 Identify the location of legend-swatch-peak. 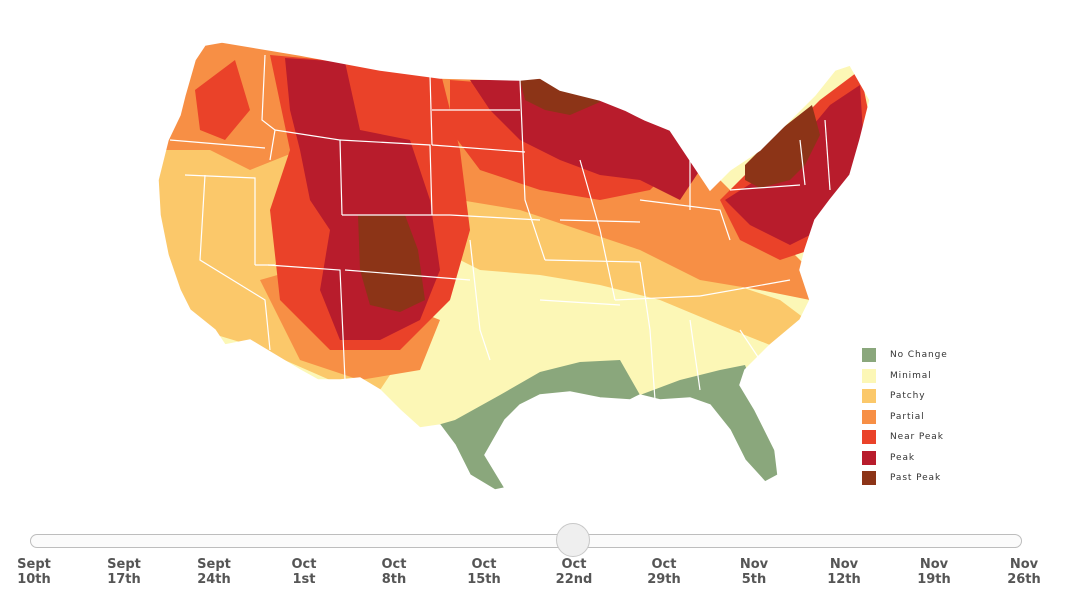
(869, 457).